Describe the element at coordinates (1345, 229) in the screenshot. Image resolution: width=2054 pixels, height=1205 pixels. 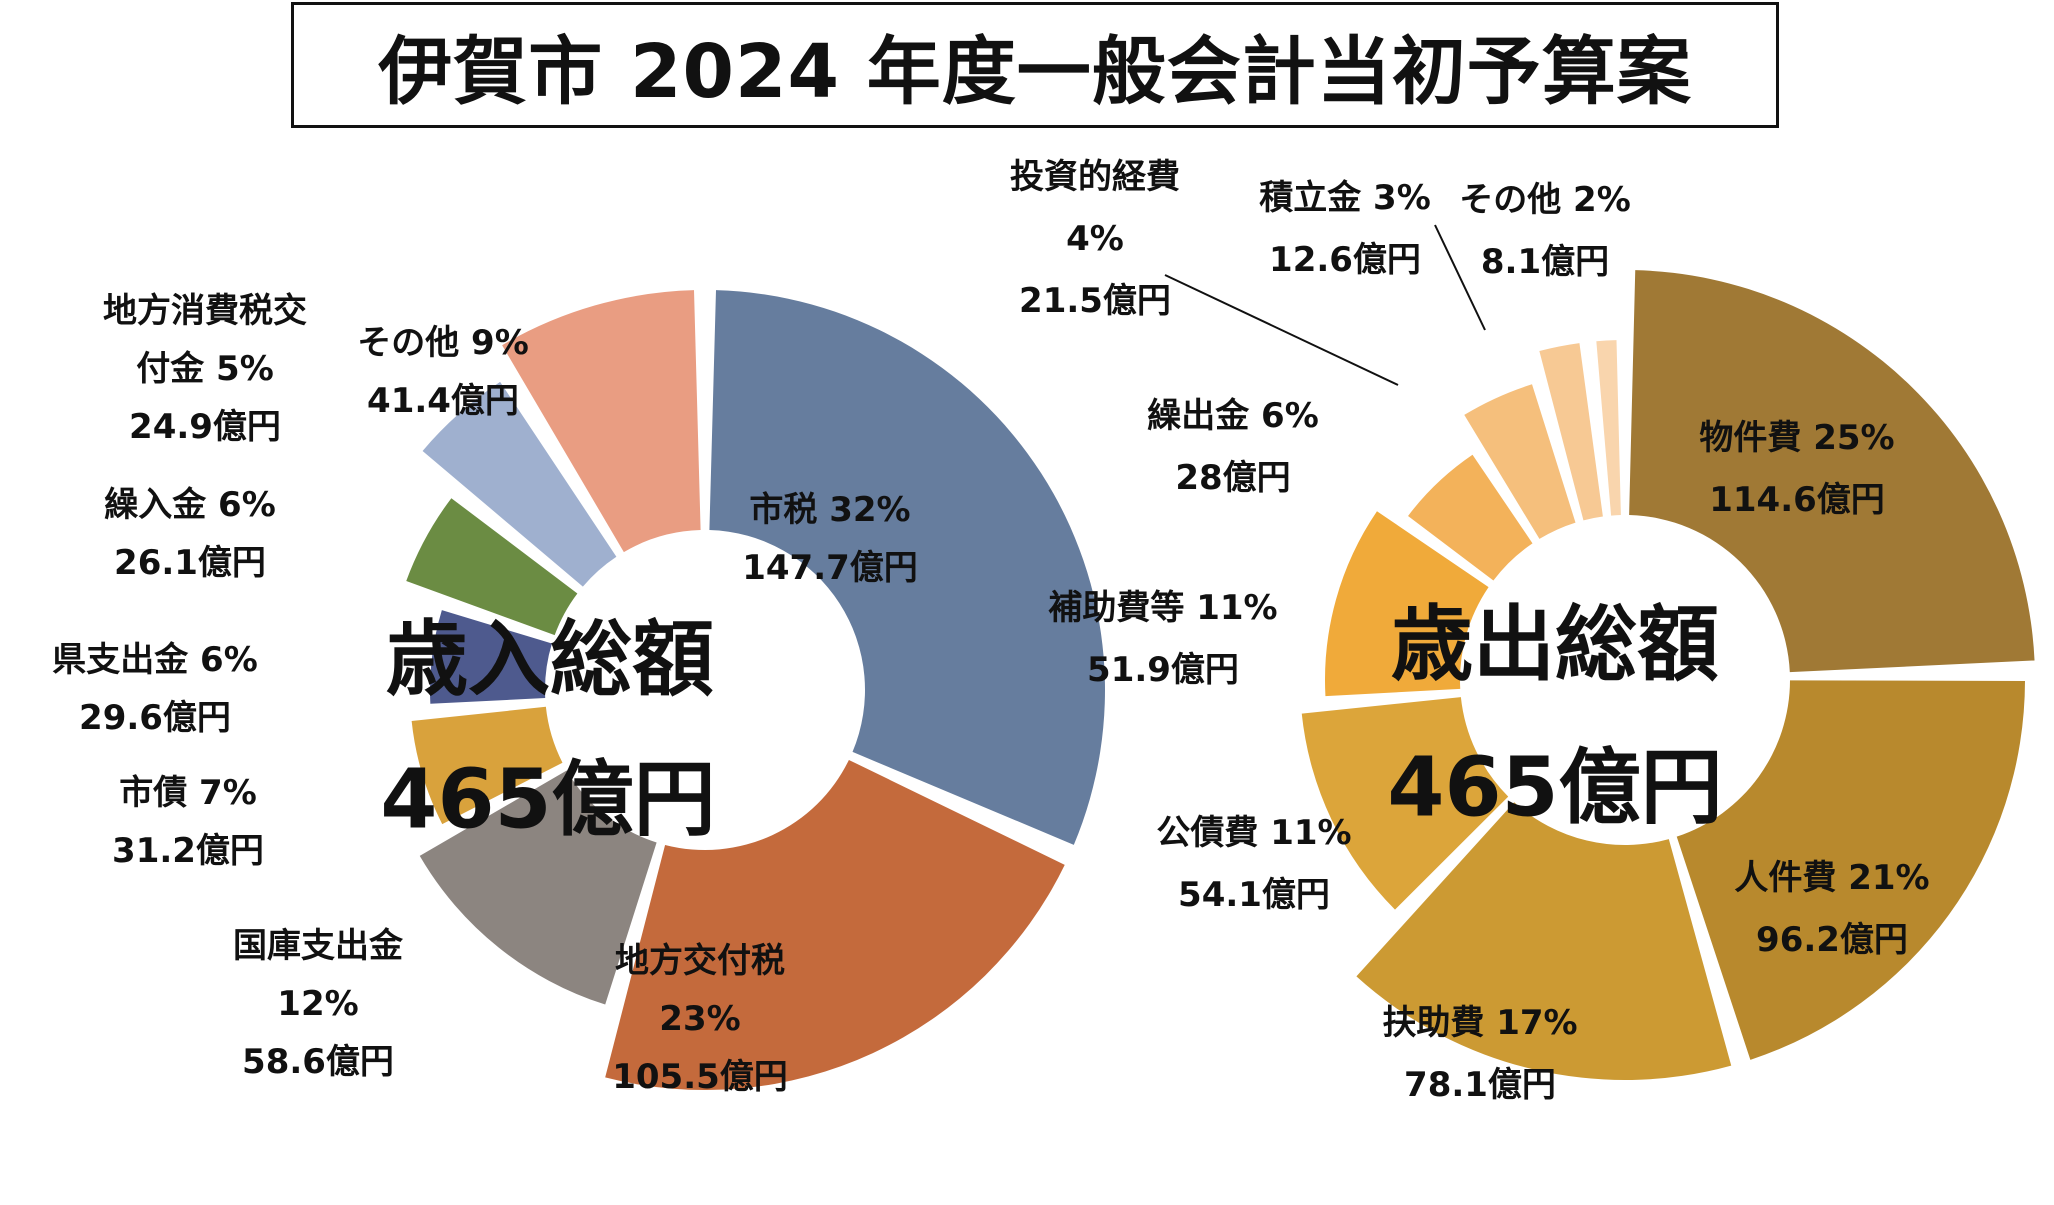
I see `slice-label: 積立金 3% 12.6億円` at that location.